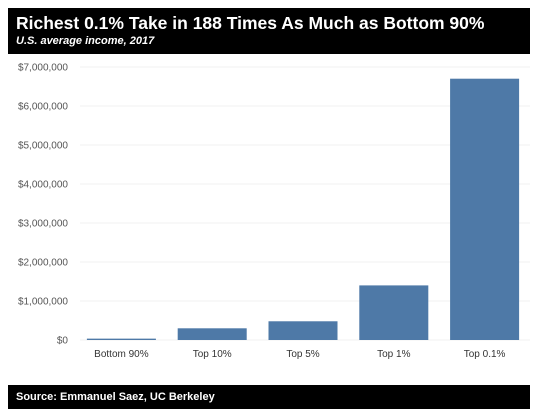 This screenshot has width=540, height=415. I want to click on y-tick-label: $0, so click(63, 341).